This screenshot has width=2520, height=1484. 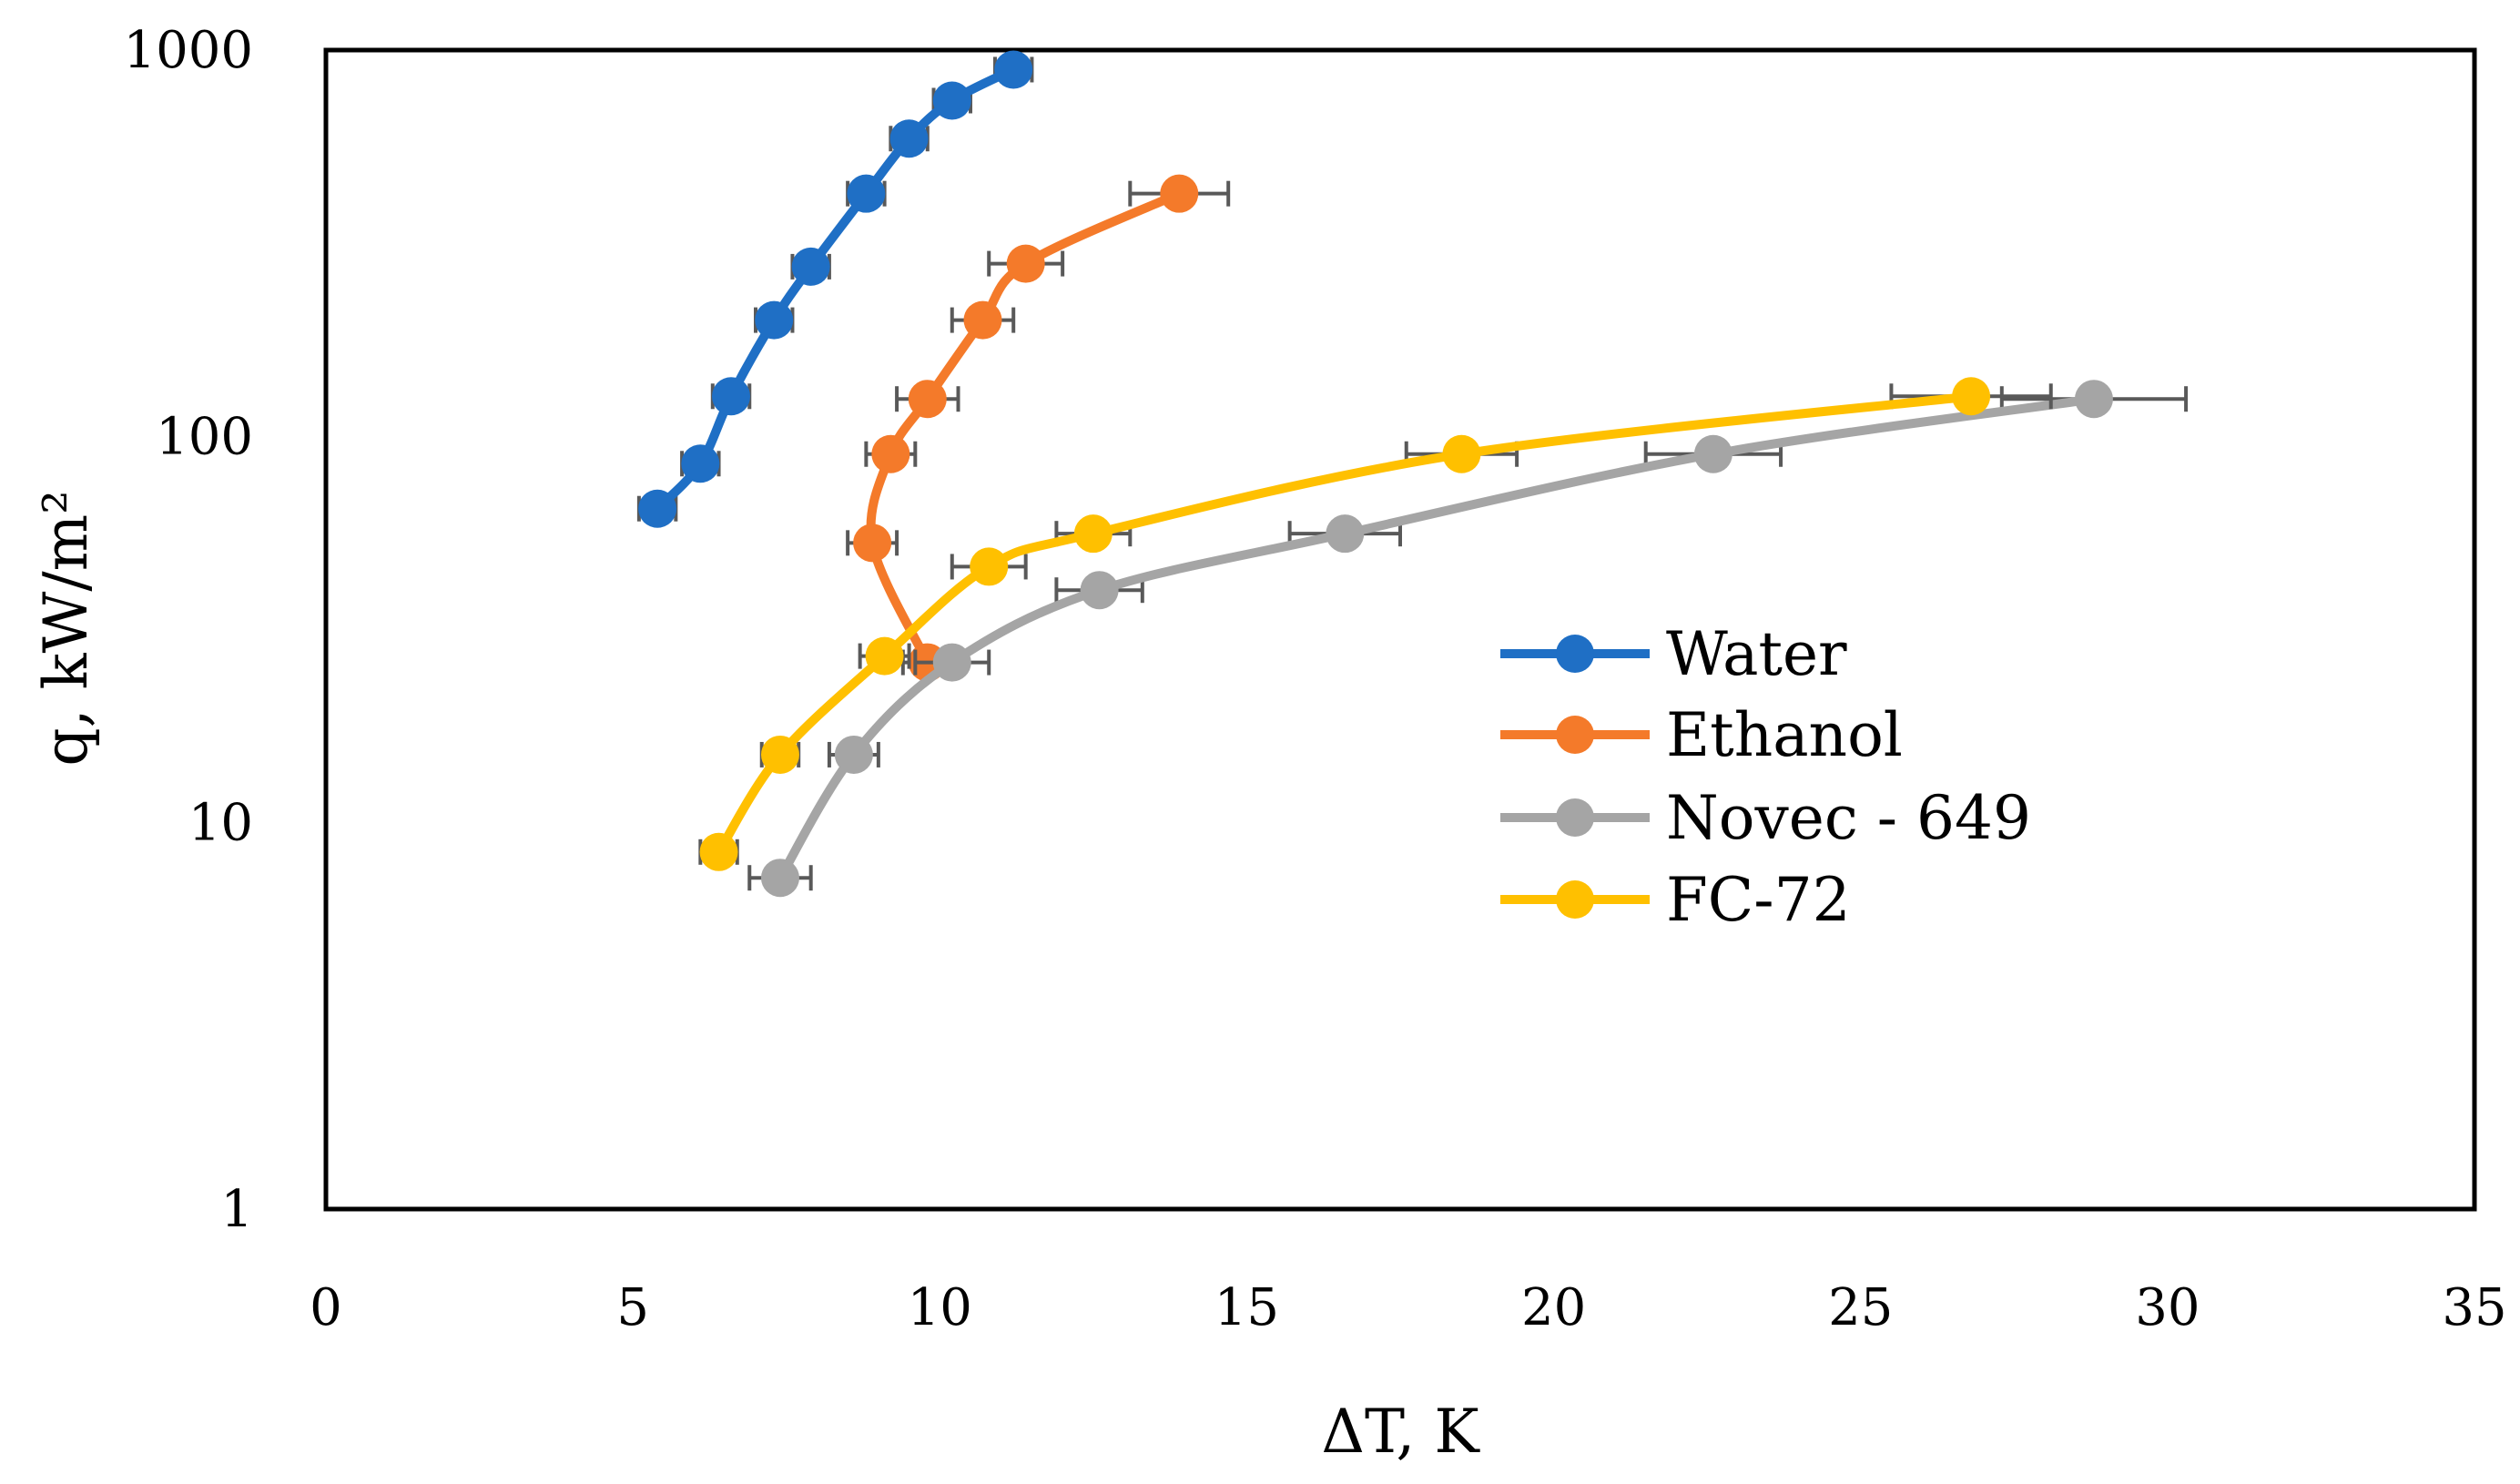 I want to click on legend-item: Novec - 649, so click(x=1766, y=818).